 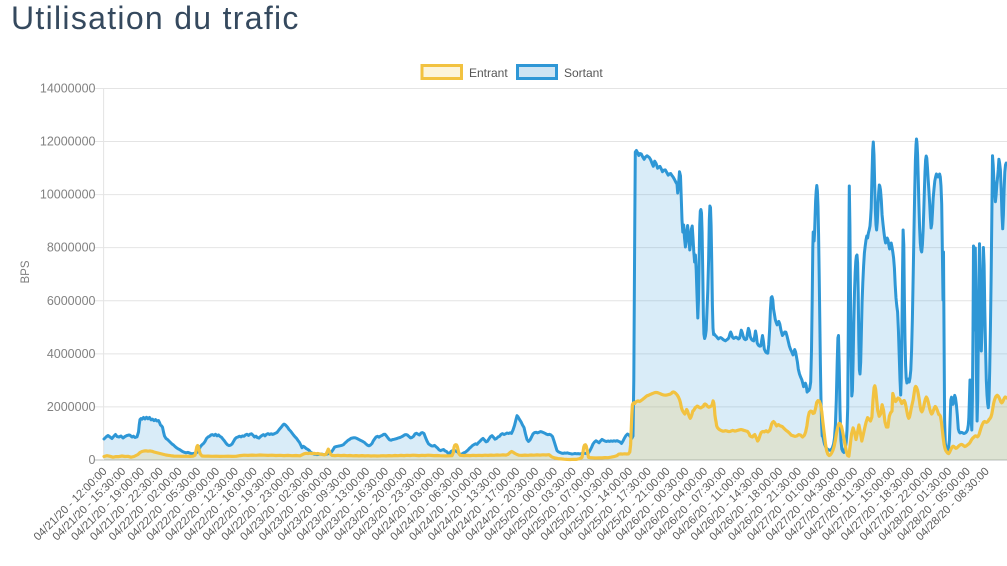 What do you see at coordinates (488, 73) in the screenshot?
I see `svg-text: Entrant` at bounding box center [488, 73].